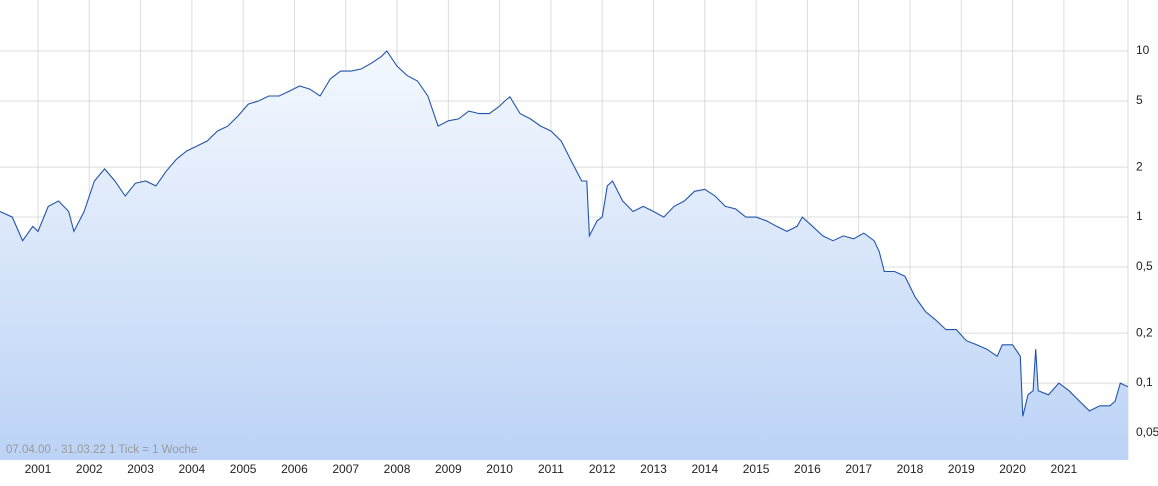  Describe the element at coordinates (704, 469) in the screenshot. I see `x-tick-label: 2014` at that location.